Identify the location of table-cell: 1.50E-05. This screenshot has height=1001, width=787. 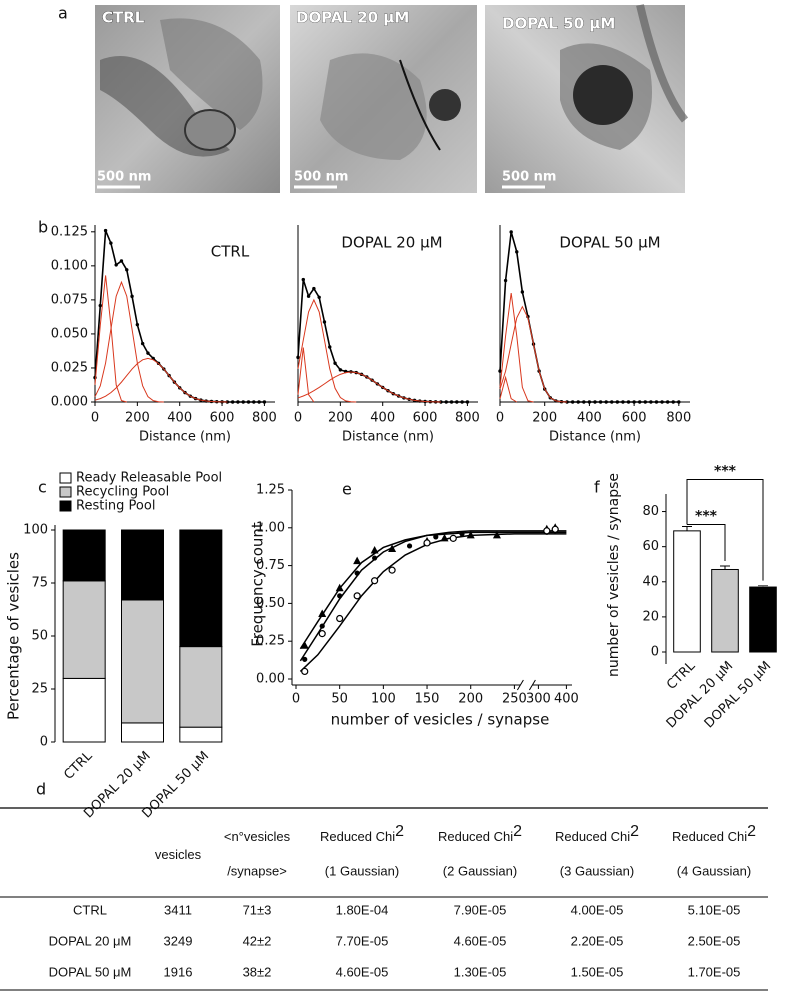
(597, 971).